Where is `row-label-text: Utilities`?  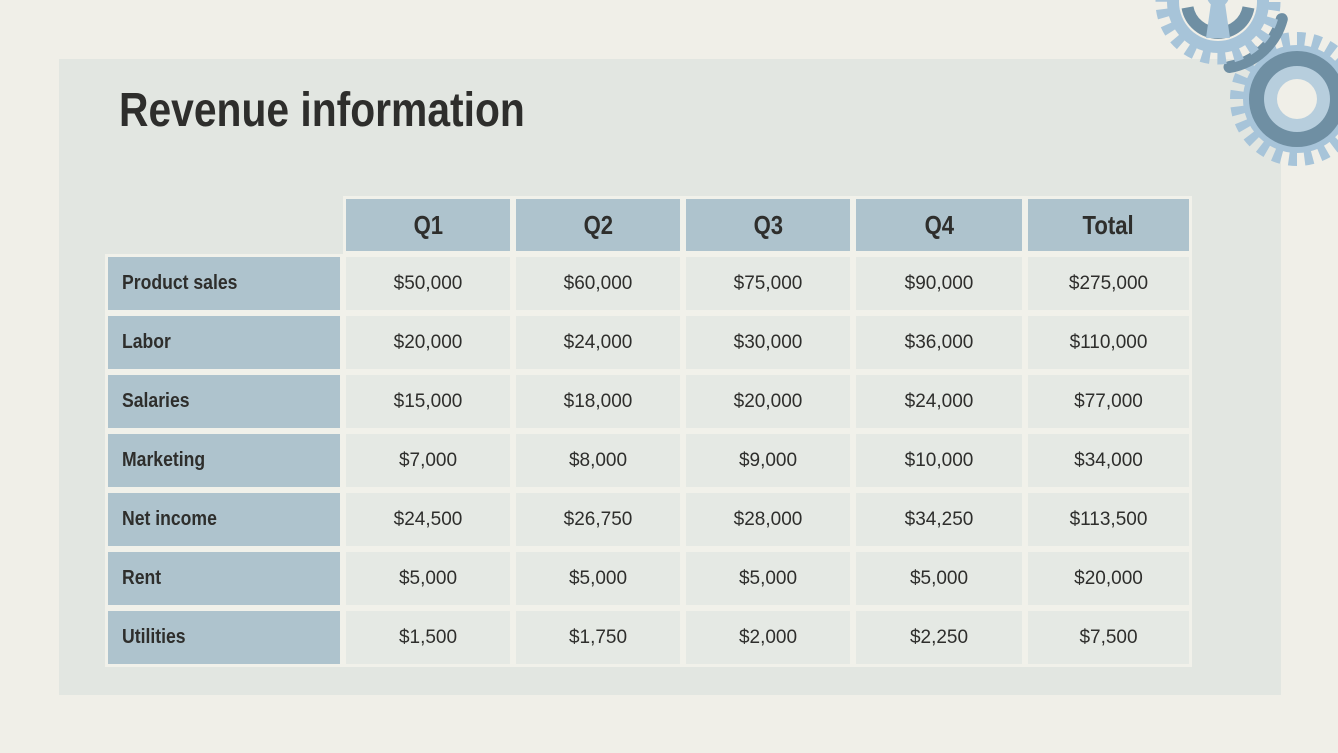 row-label-text: Utilities is located at coordinates (154, 637).